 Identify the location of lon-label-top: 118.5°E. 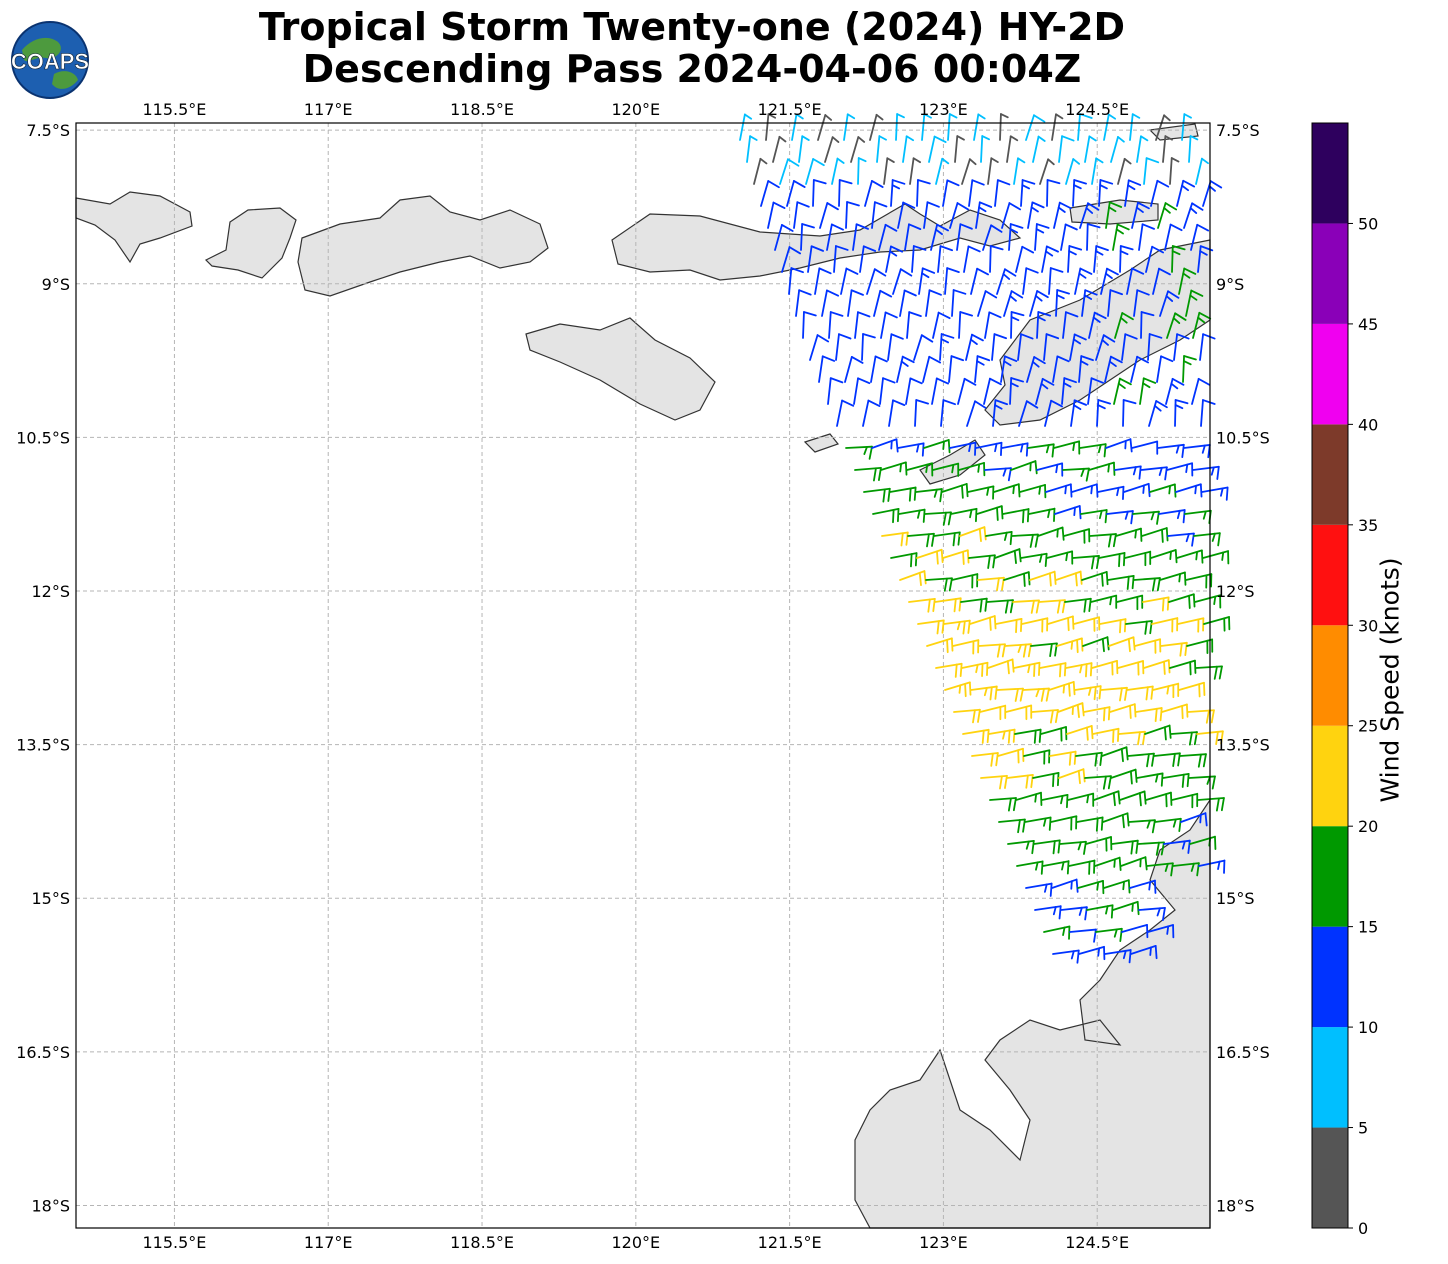
(482, 109).